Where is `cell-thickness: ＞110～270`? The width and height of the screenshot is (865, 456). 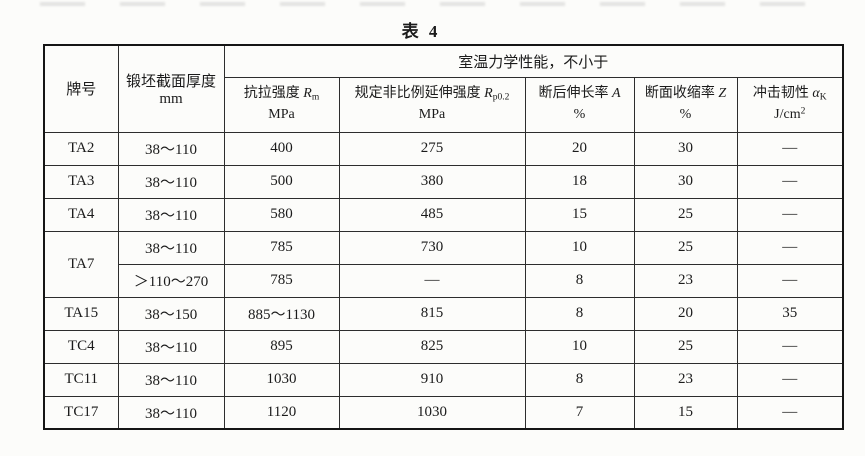 cell-thickness: ＞110～270 is located at coordinates (171, 280).